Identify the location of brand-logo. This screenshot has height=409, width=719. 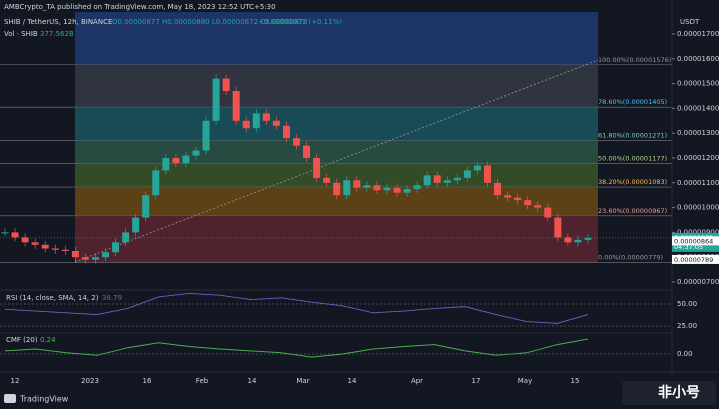
(10, 398).